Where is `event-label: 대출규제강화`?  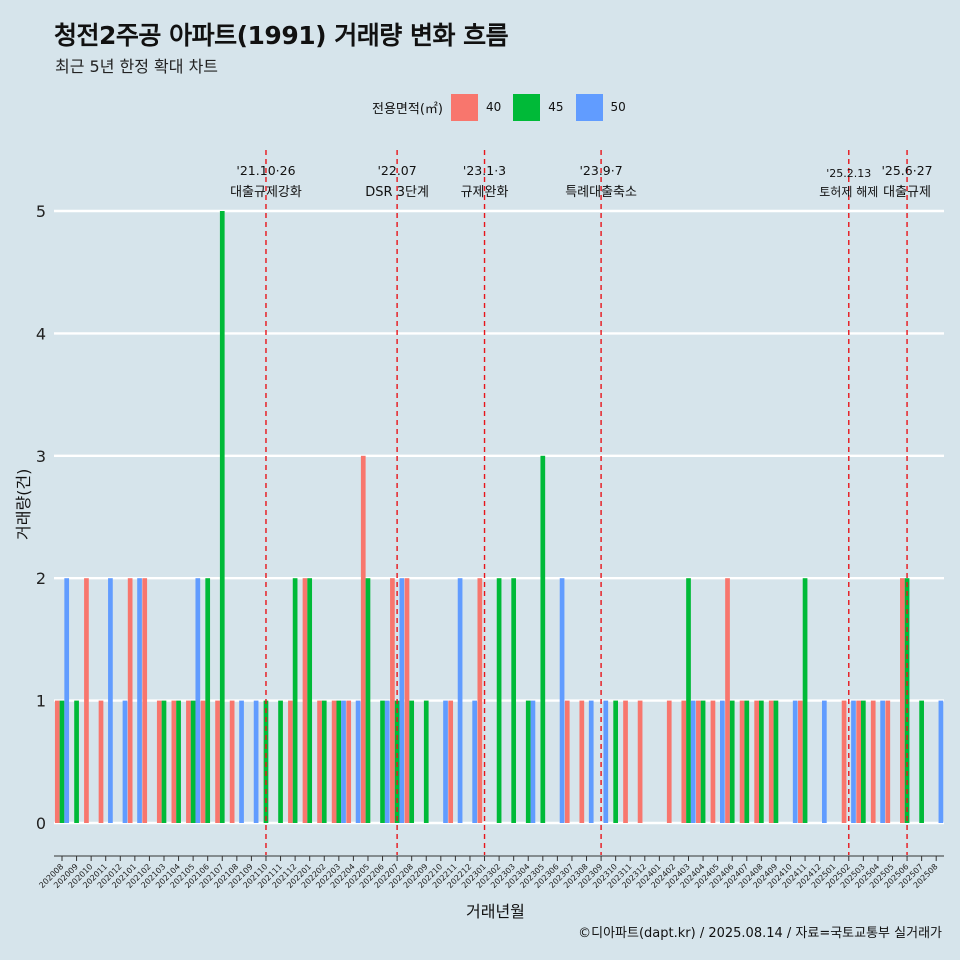 event-label: 대출규제강화 is located at coordinates (266, 192).